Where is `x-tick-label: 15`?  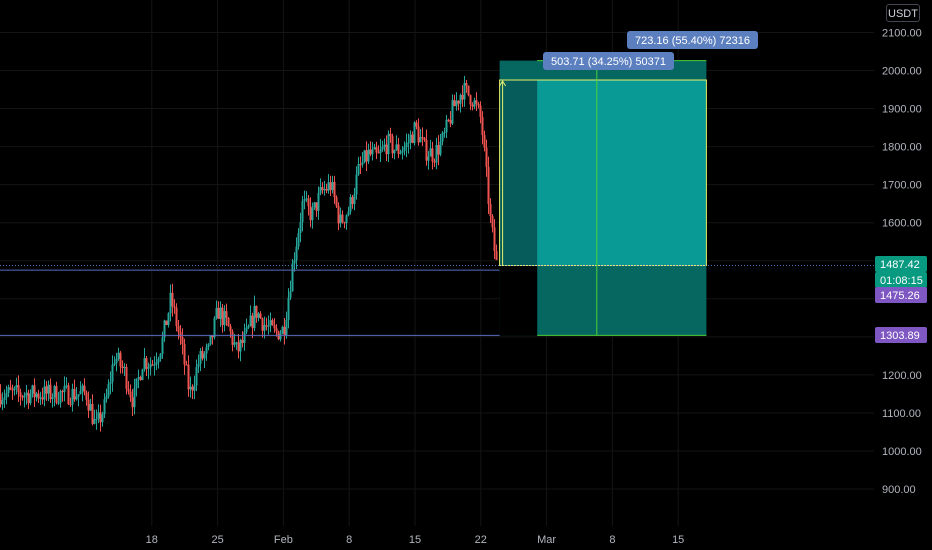
x-tick-label: 15 is located at coordinates (415, 540).